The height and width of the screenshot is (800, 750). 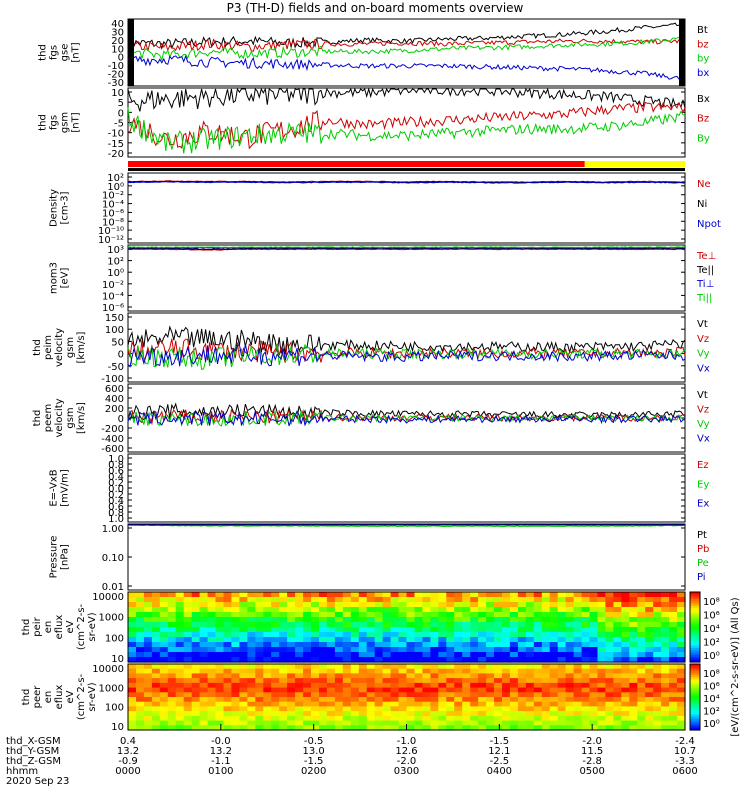 I want to click on peim_velocity-legend-2: Vy, so click(x=703, y=354).